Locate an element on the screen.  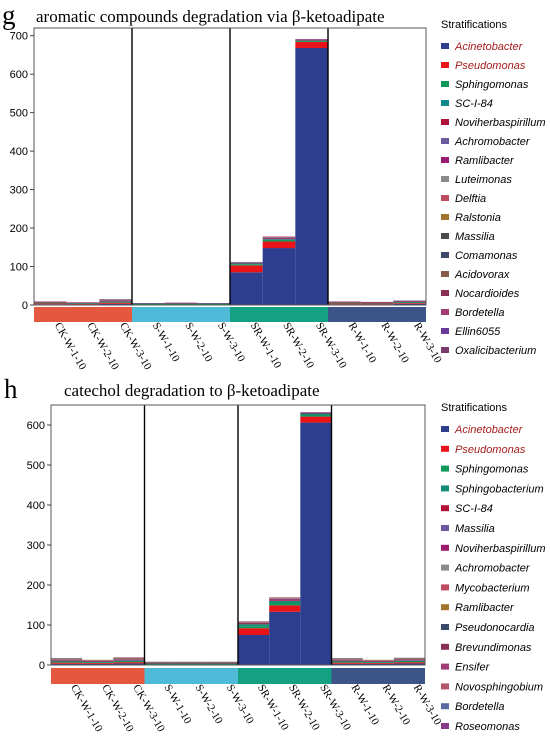
y-tick-label: 500 is located at coordinates (36, 466).